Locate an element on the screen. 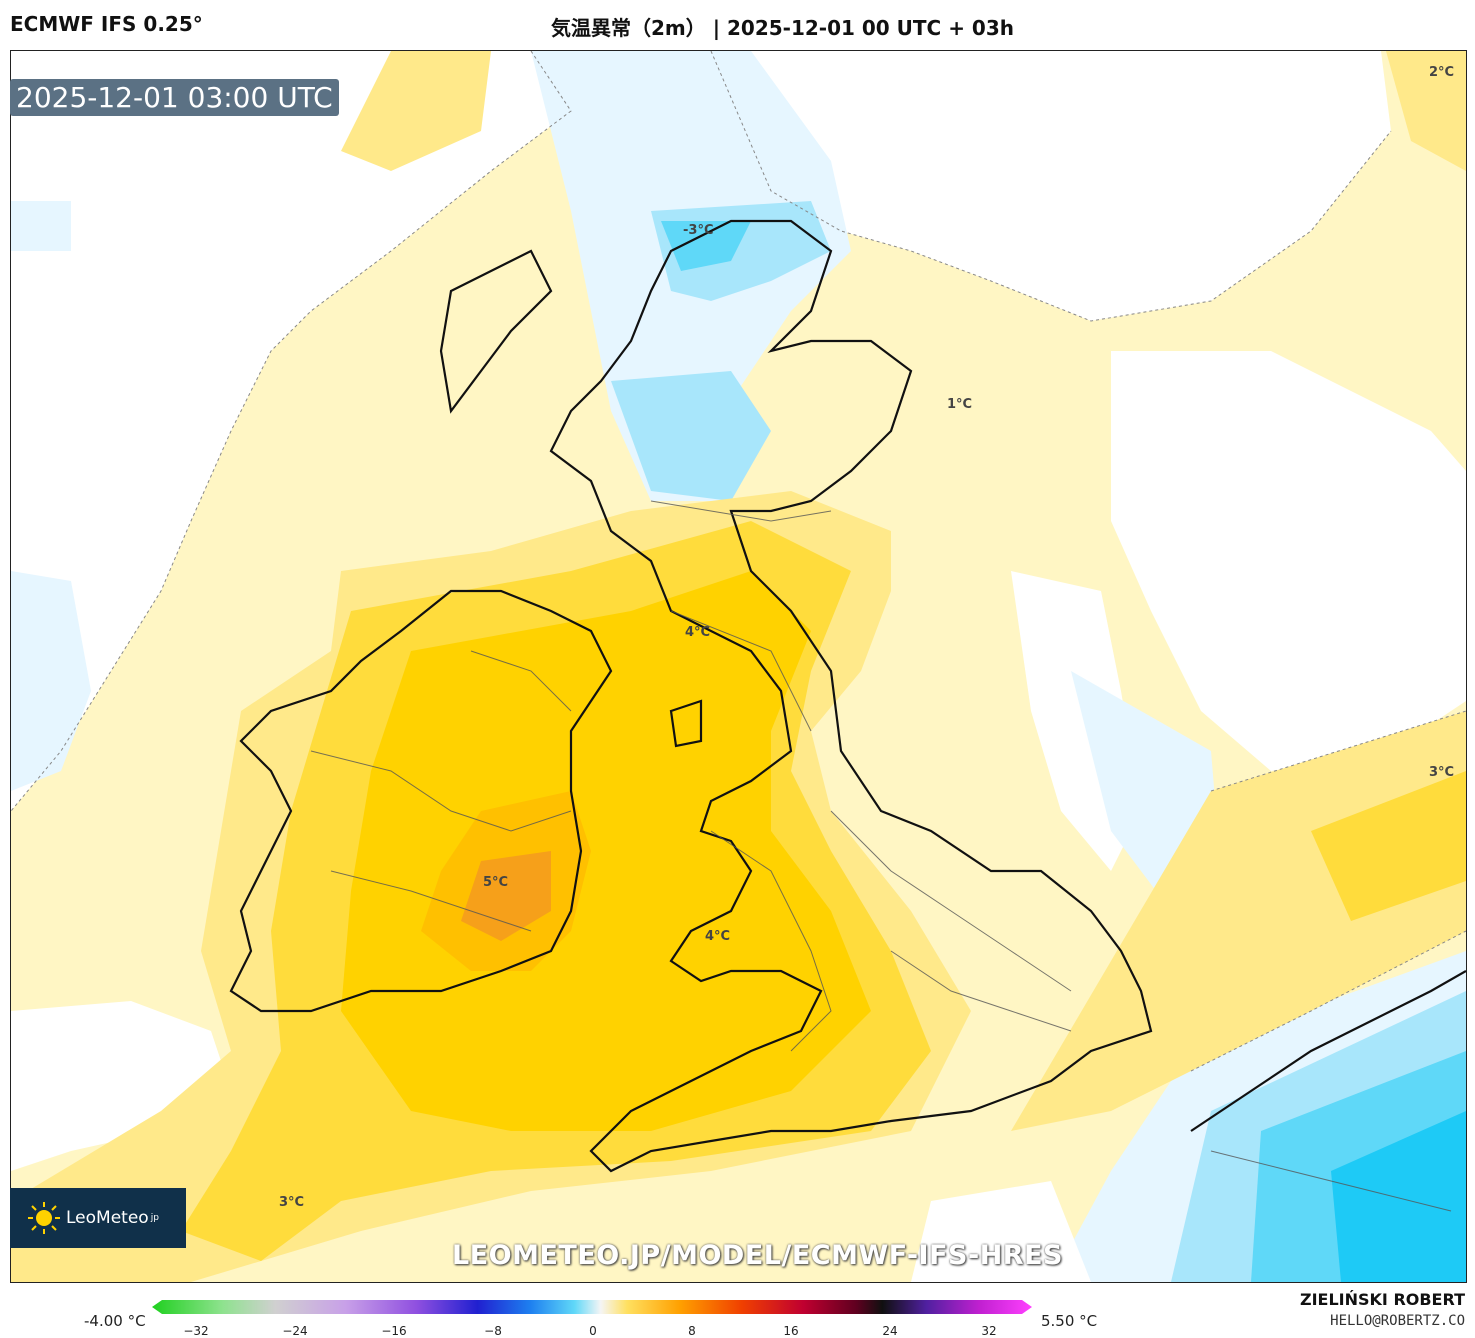  leometeo-logo: LeoMeteo jp is located at coordinates (98, 1218).